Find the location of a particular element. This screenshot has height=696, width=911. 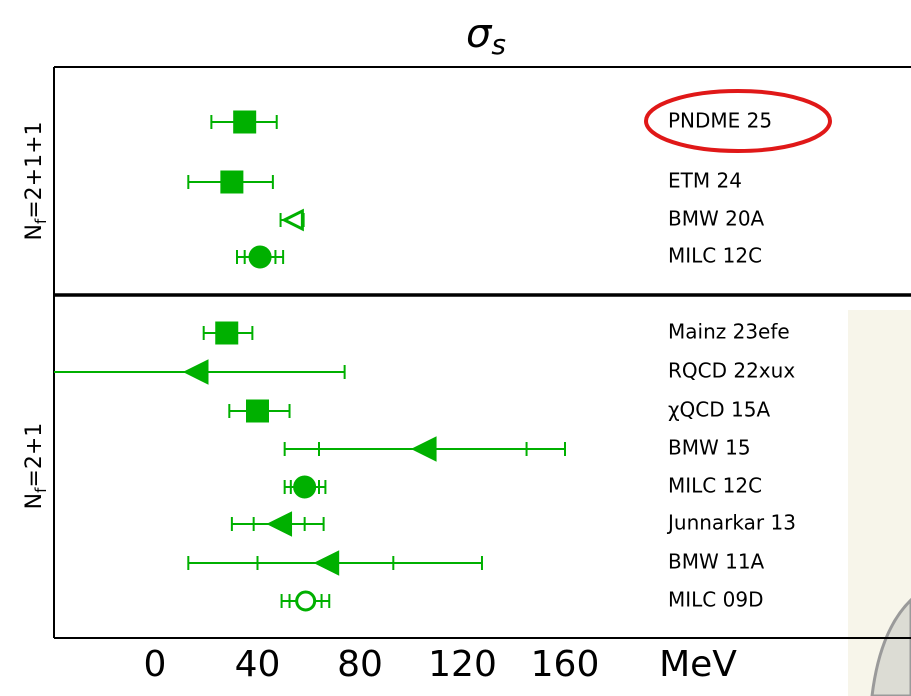

group-label: Nf=2+1 is located at coordinates (36, 466).